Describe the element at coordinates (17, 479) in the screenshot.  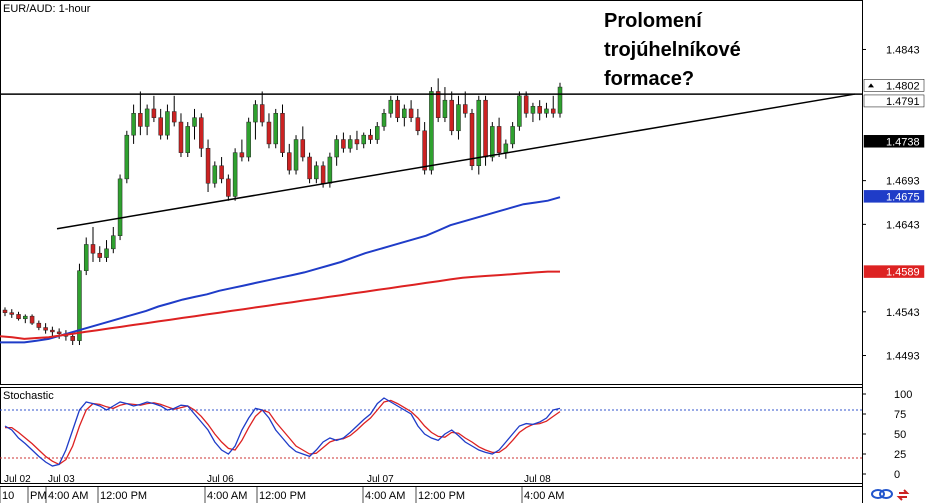
I see `date-tick-label: Jul 02` at that location.